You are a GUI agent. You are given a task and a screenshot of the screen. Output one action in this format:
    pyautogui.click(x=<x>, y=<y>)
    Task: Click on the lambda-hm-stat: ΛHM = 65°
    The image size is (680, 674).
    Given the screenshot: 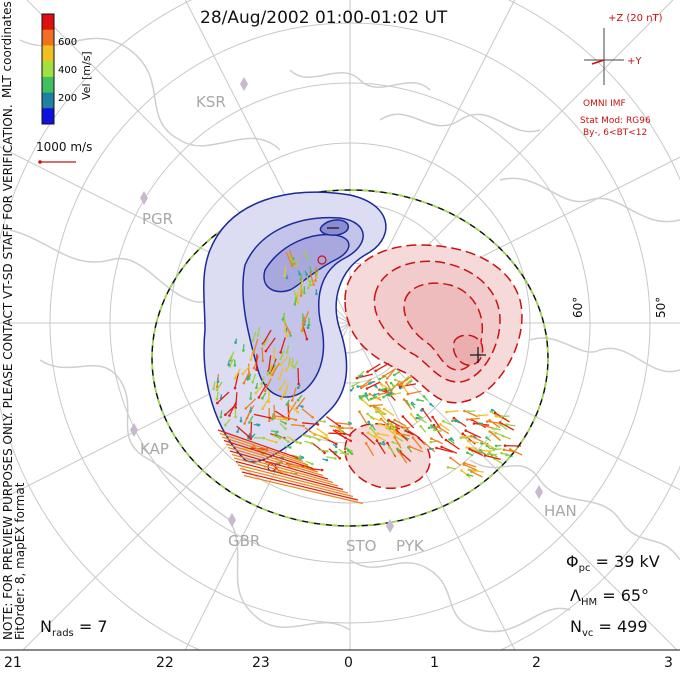 What is the action you would take?
    pyautogui.click(x=610, y=597)
    